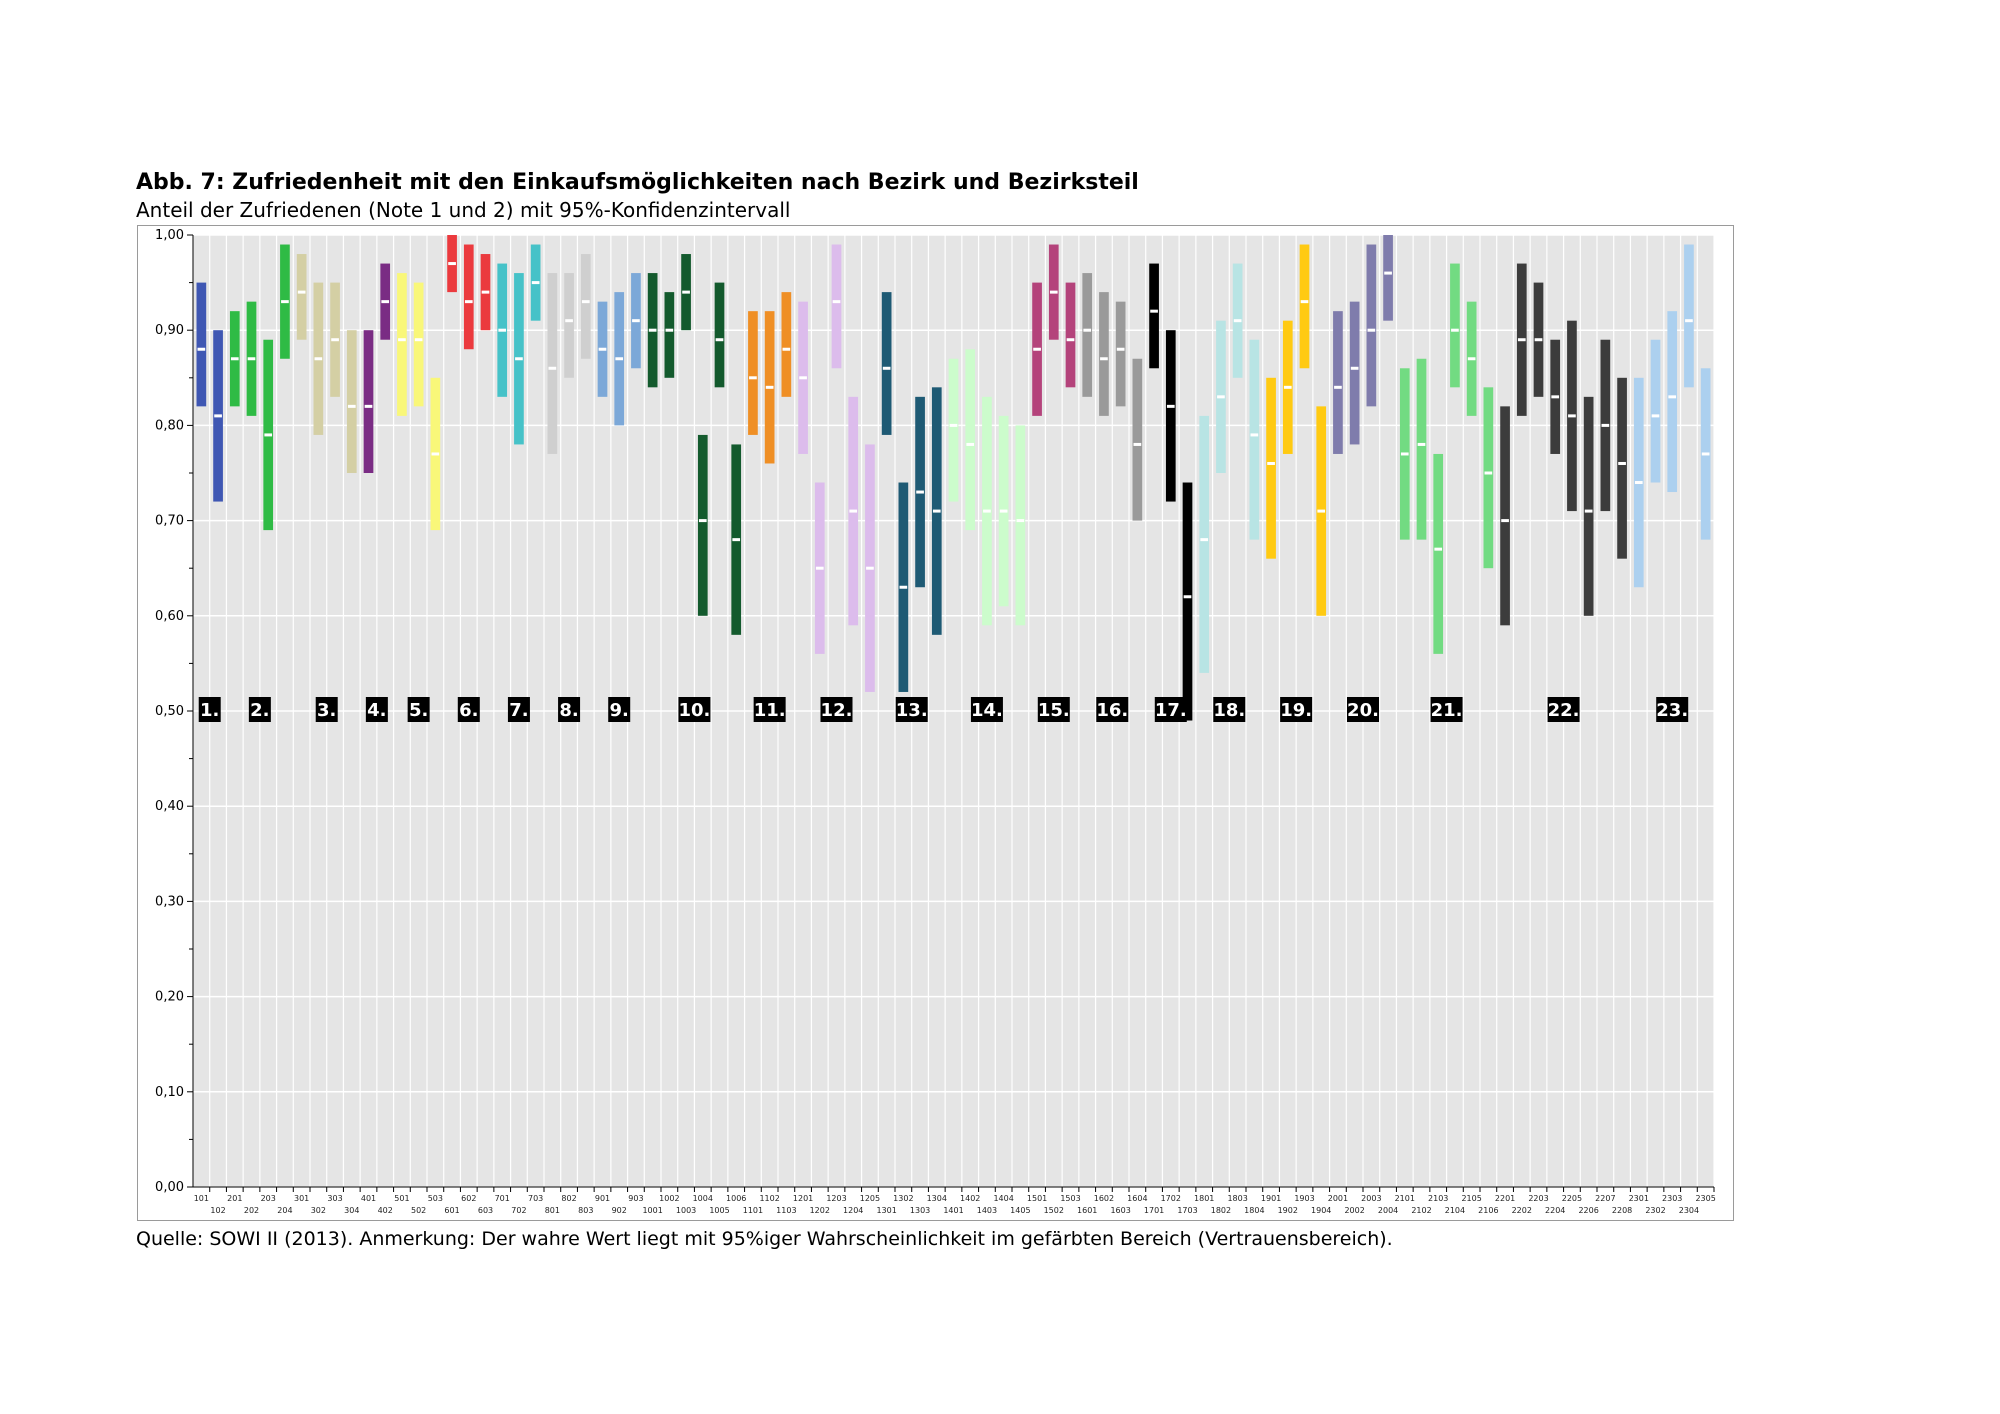 Image resolution: width=2000 pixels, height=1414 pixels. What do you see at coordinates (351, 1210) in the screenshot?
I see `x-tick-label: 304` at bounding box center [351, 1210].